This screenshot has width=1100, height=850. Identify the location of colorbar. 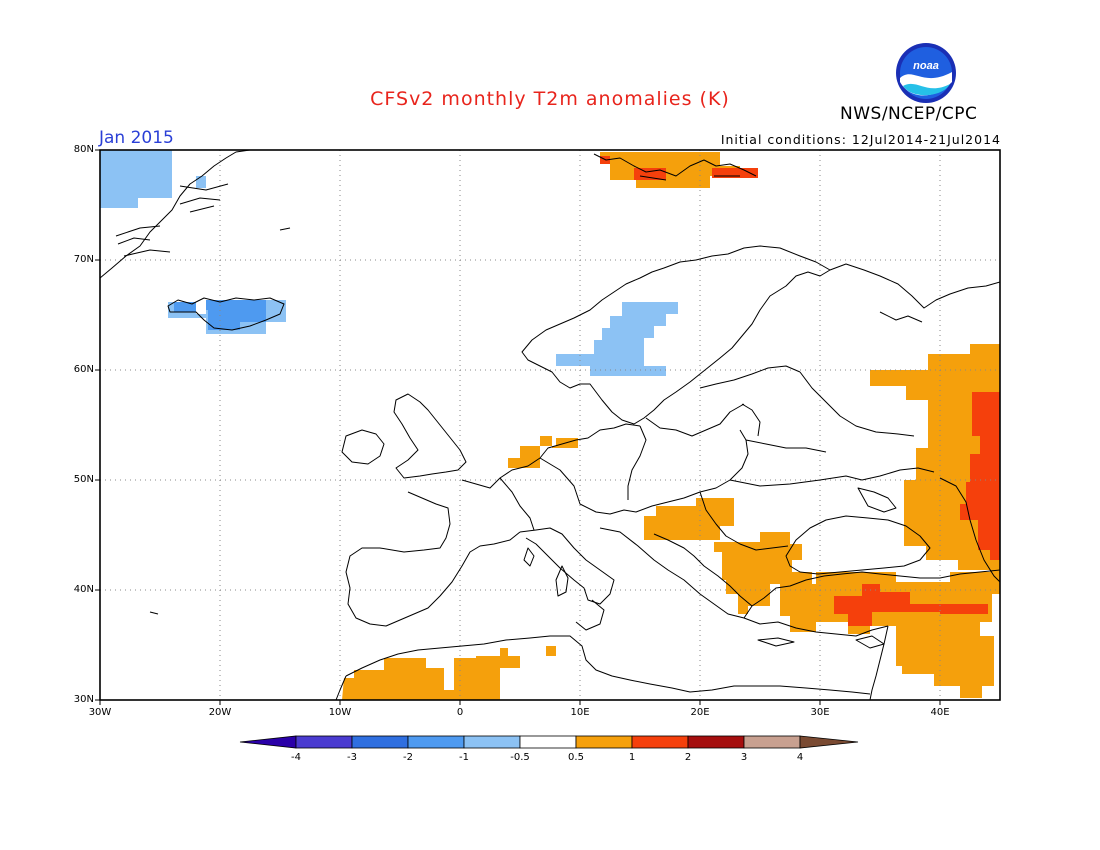
(549, 742).